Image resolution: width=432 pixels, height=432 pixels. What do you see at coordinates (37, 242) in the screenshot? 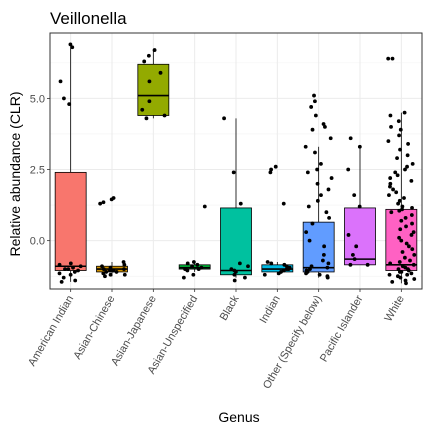
I see `y-tick-label: 0.0` at bounding box center [37, 242].